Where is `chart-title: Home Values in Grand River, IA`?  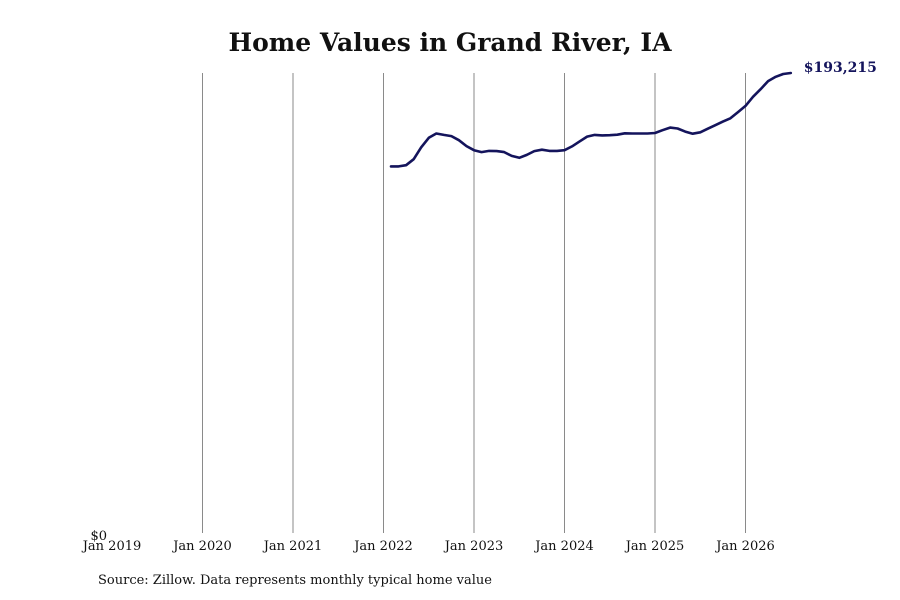 chart-title: Home Values in Grand River, IA is located at coordinates (450, 42).